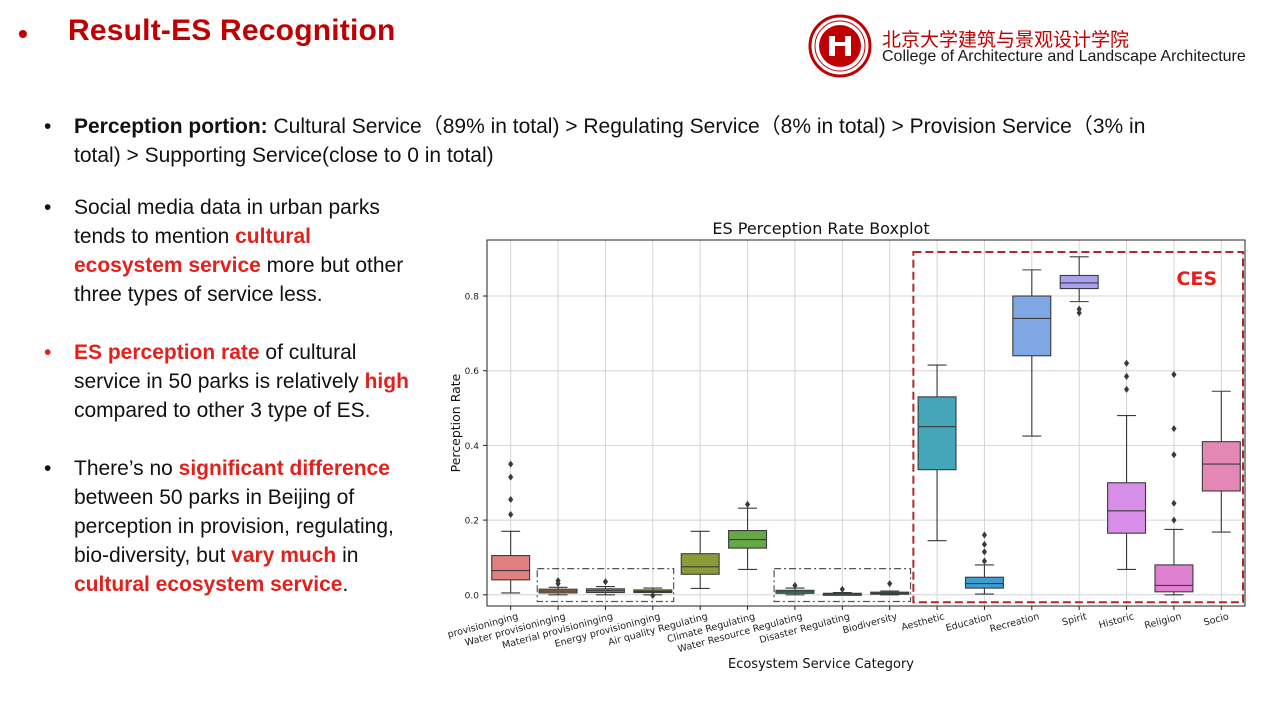  Describe the element at coordinates (386, 381) in the screenshot. I see `finding-highlight: high` at that location.